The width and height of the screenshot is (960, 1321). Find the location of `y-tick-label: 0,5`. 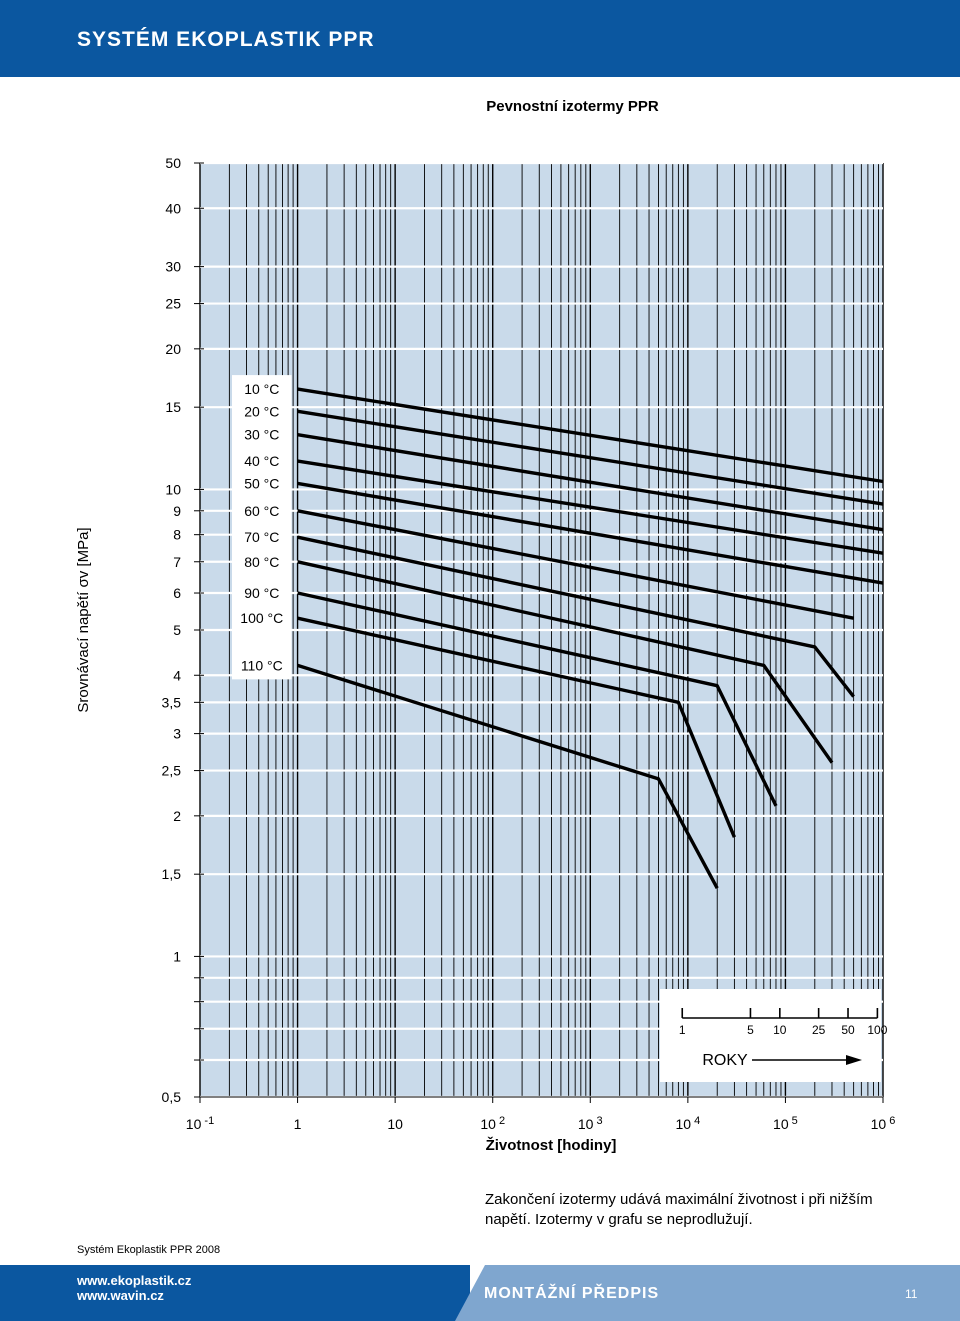

y-tick-label: 0,5 is located at coordinates (172, 1097).